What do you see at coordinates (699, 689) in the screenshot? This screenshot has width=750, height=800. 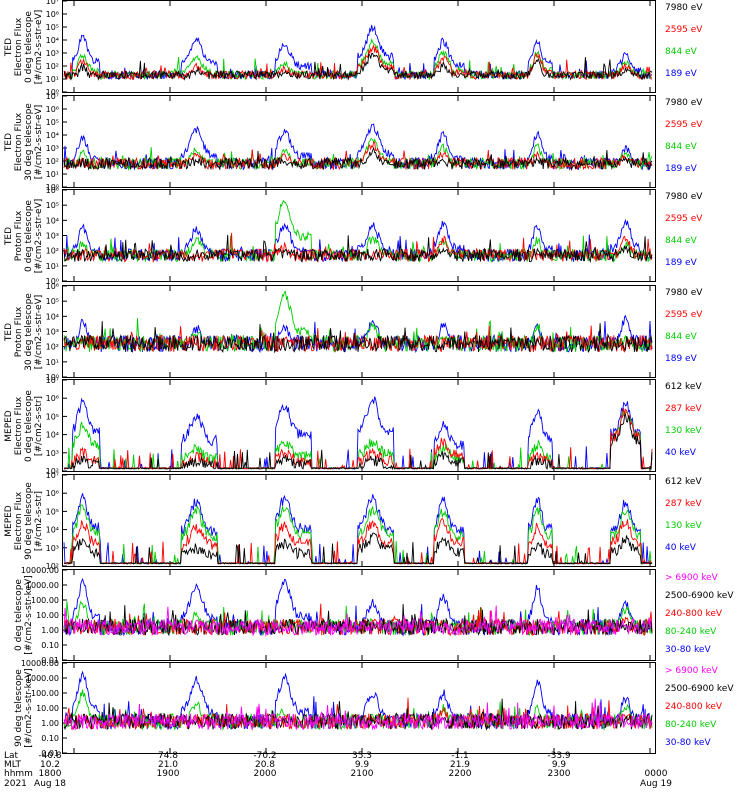 I see `legend-item: 2500-6900 keV` at bounding box center [699, 689].